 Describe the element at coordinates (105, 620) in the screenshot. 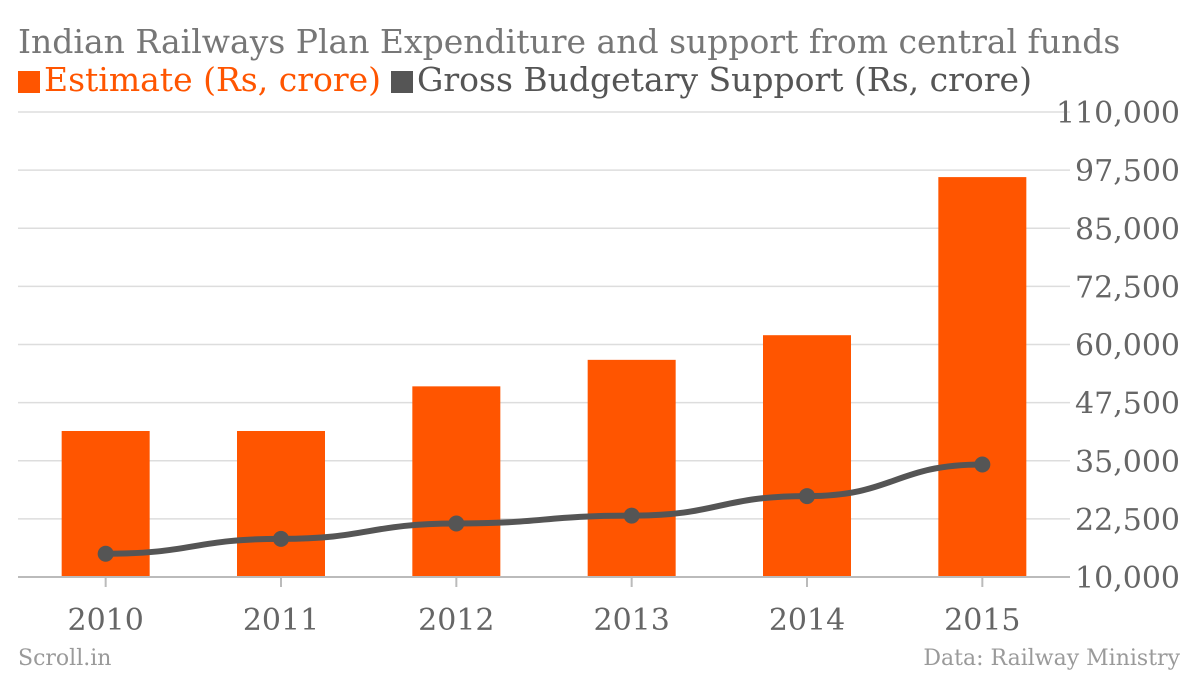

I see `x-tick-label: 2010` at that location.